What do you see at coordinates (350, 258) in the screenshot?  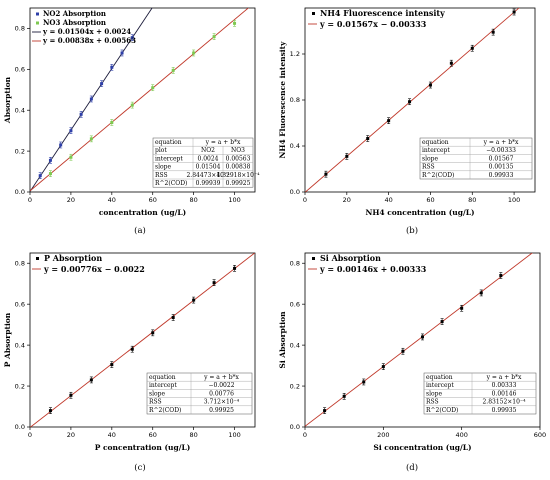 I see `legend-label: Si Absorption` at bounding box center [350, 258].